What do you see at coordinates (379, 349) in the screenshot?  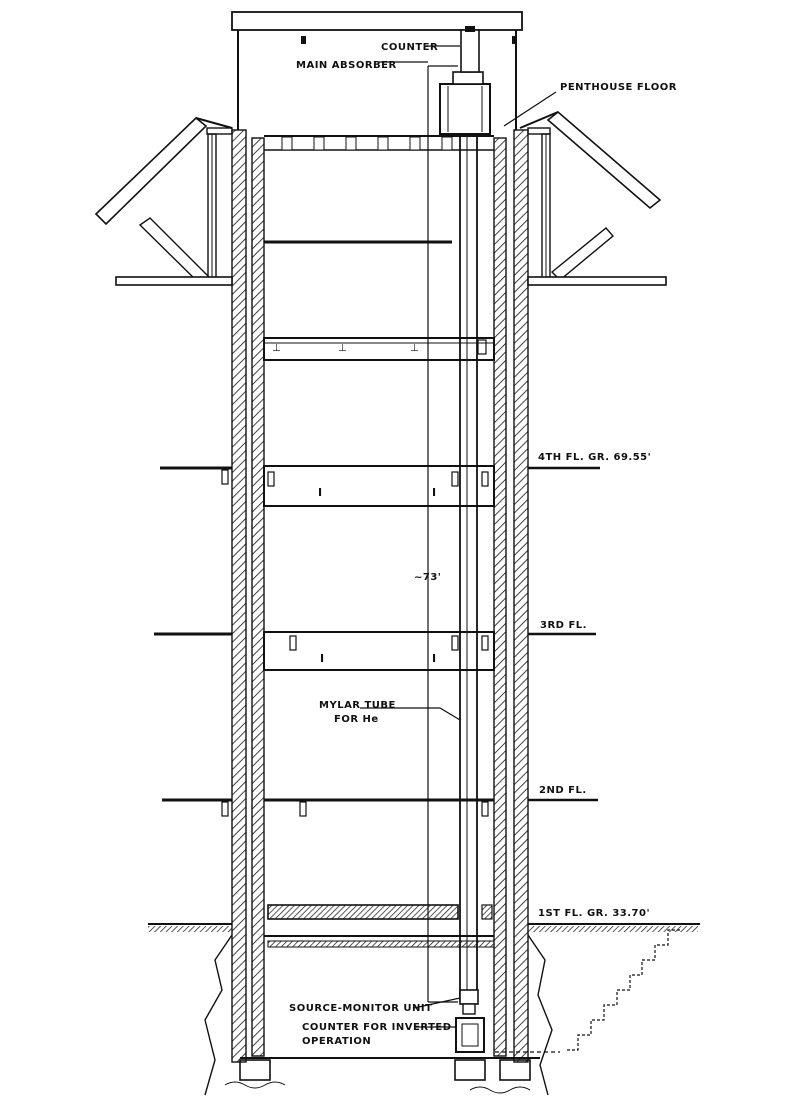 I see `level-beam-upper: ⊥ ⊥ ⊥` at bounding box center [379, 349].